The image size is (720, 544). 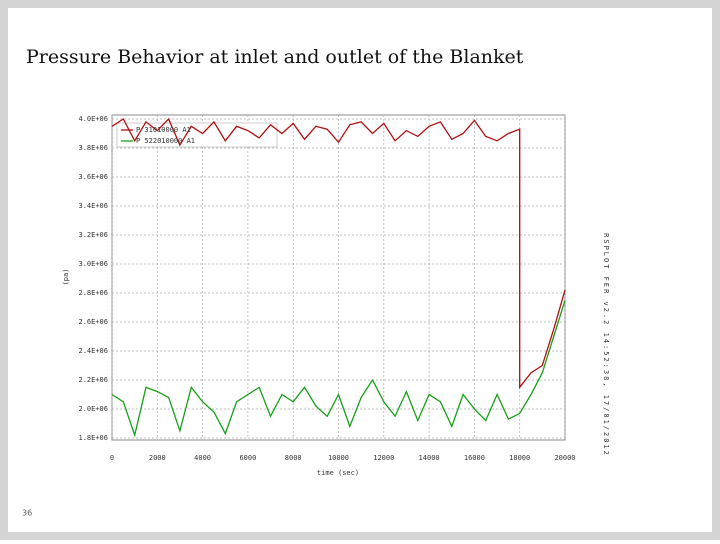 What do you see at coordinates (165, 141) in the screenshot?
I see `legend-label: P 522010000 A1` at bounding box center [165, 141].